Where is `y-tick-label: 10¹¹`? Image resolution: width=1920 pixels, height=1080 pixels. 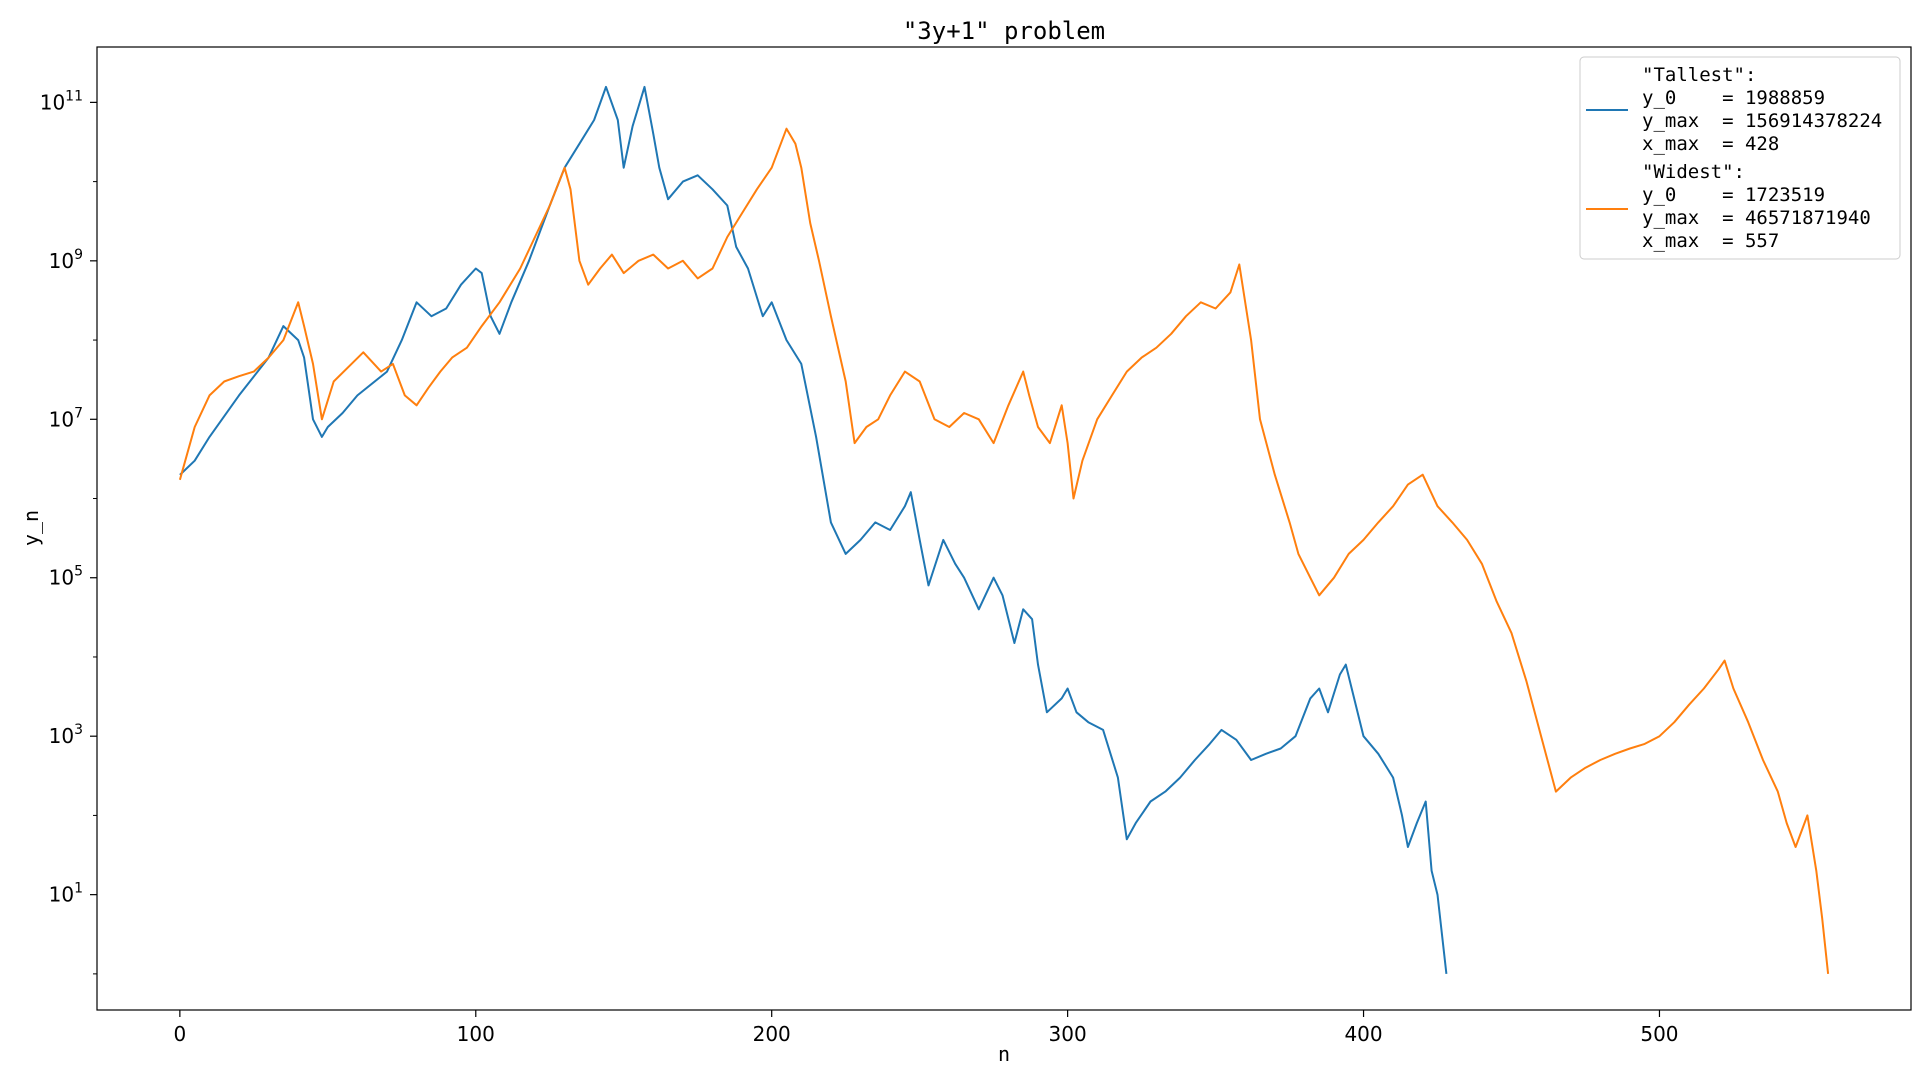 y-tick-label: 10¹¹ is located at coordinates (61, 101).